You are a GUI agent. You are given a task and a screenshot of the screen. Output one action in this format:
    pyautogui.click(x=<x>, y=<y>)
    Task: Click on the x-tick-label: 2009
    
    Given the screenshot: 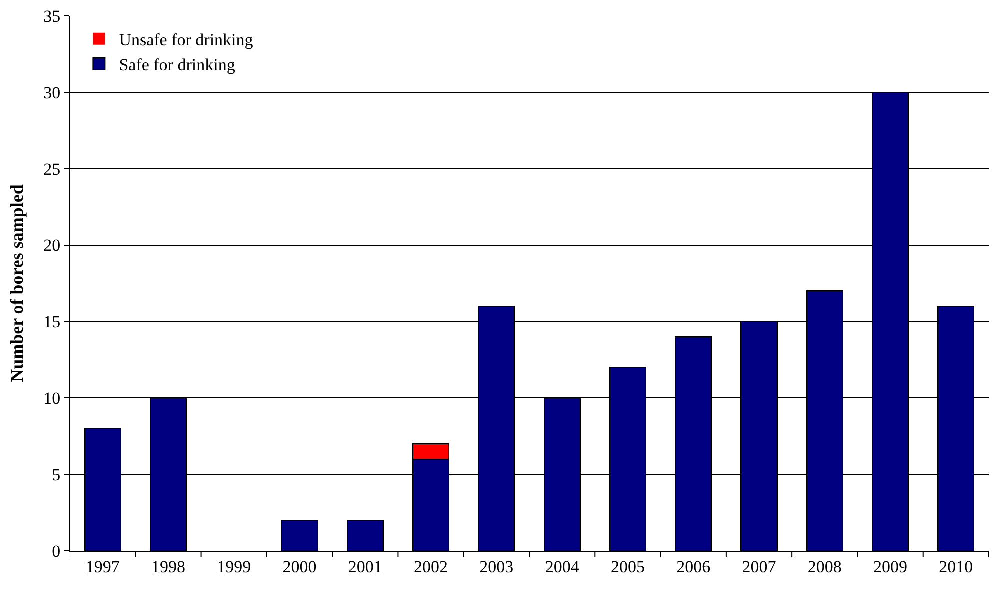 What is the action you would take?
    pyautogui.click(x=891, y=566)
    